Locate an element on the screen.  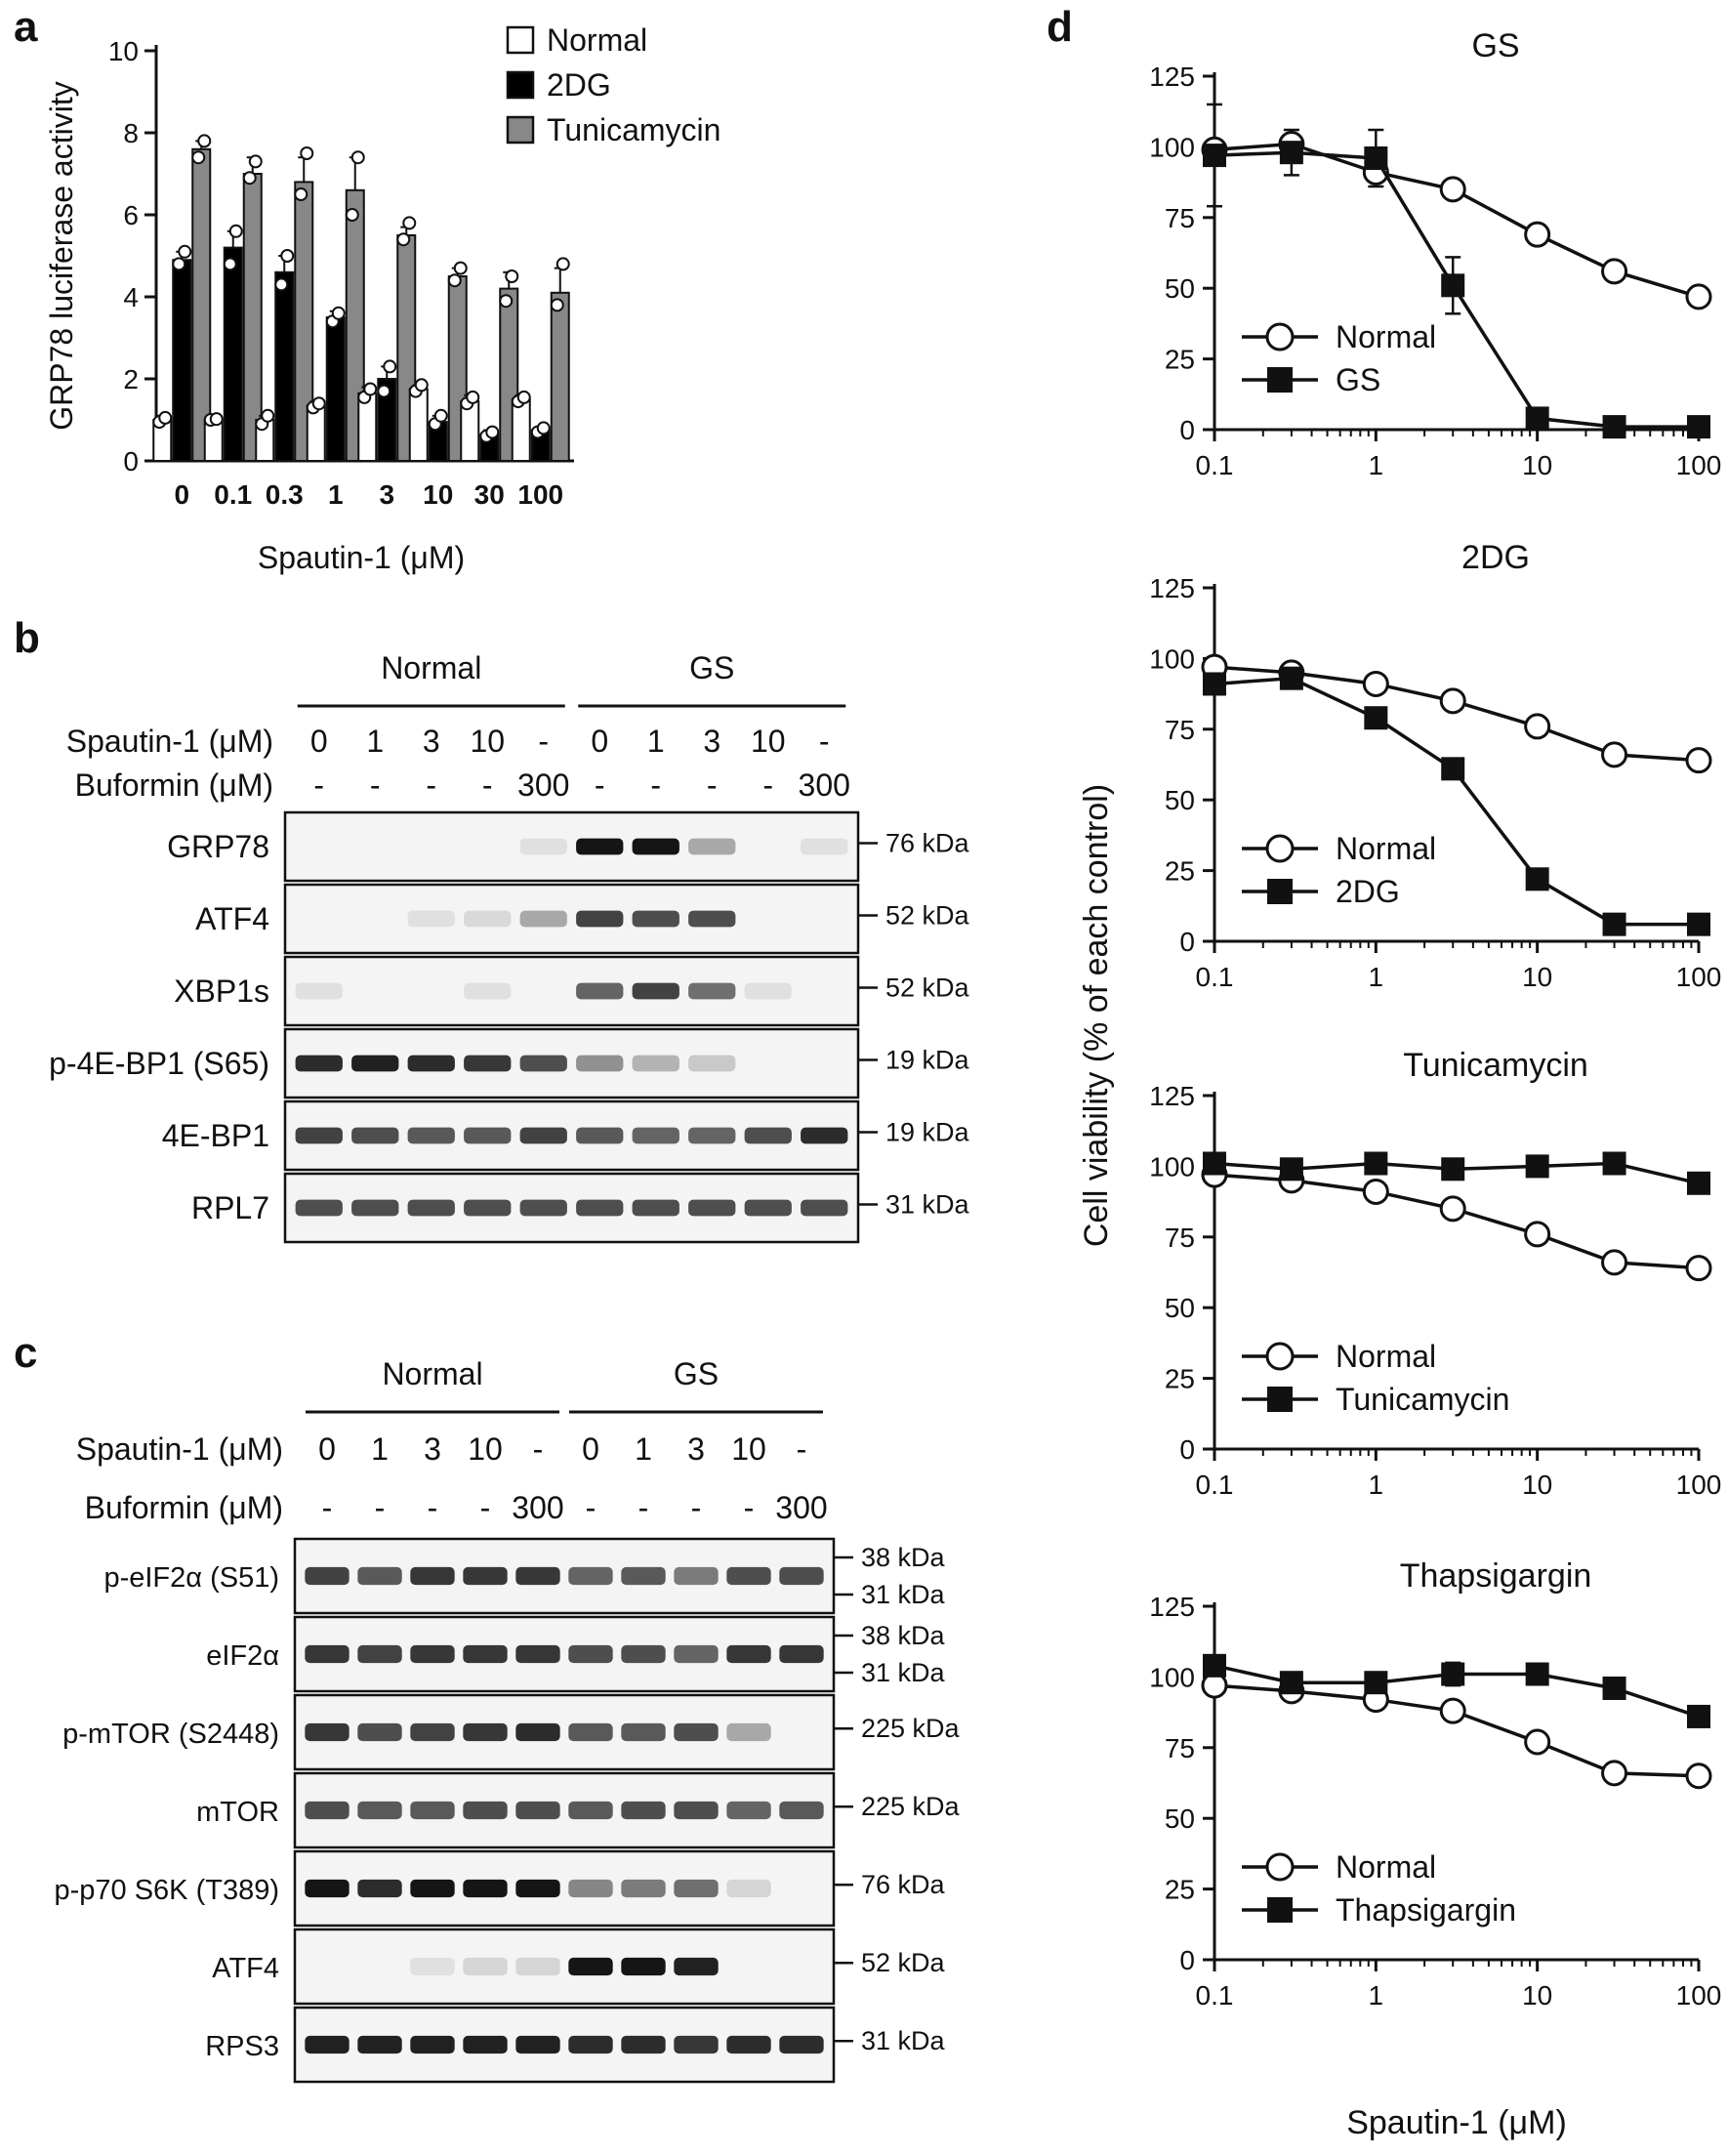
blot-label: RPL7 is located at coordinates (230, 1208).